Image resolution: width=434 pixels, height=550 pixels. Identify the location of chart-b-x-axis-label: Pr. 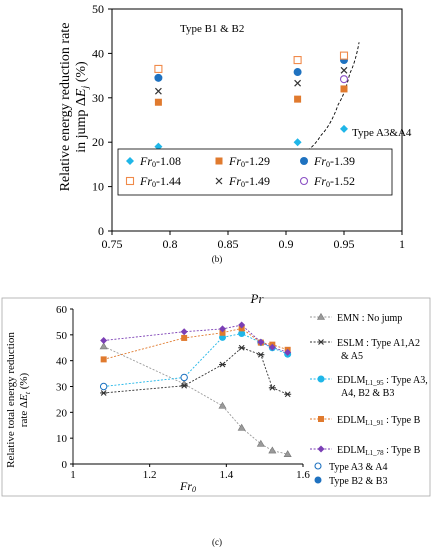
(257, 298).